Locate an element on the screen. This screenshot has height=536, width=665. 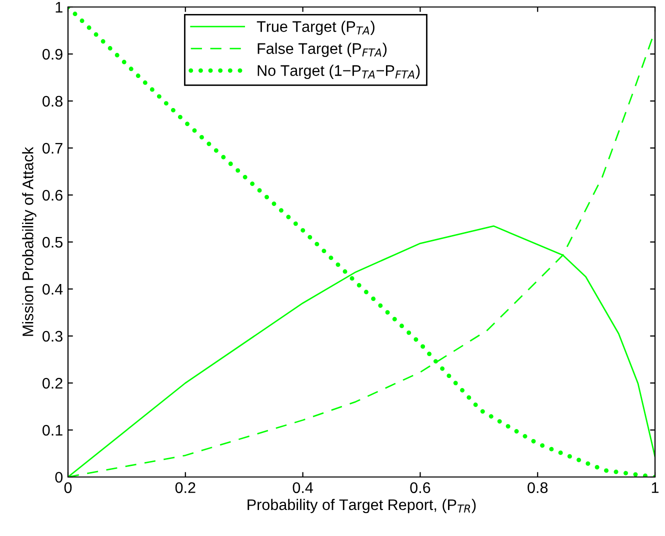
x-tick-label: 1 is located at coordinates (655, 487).